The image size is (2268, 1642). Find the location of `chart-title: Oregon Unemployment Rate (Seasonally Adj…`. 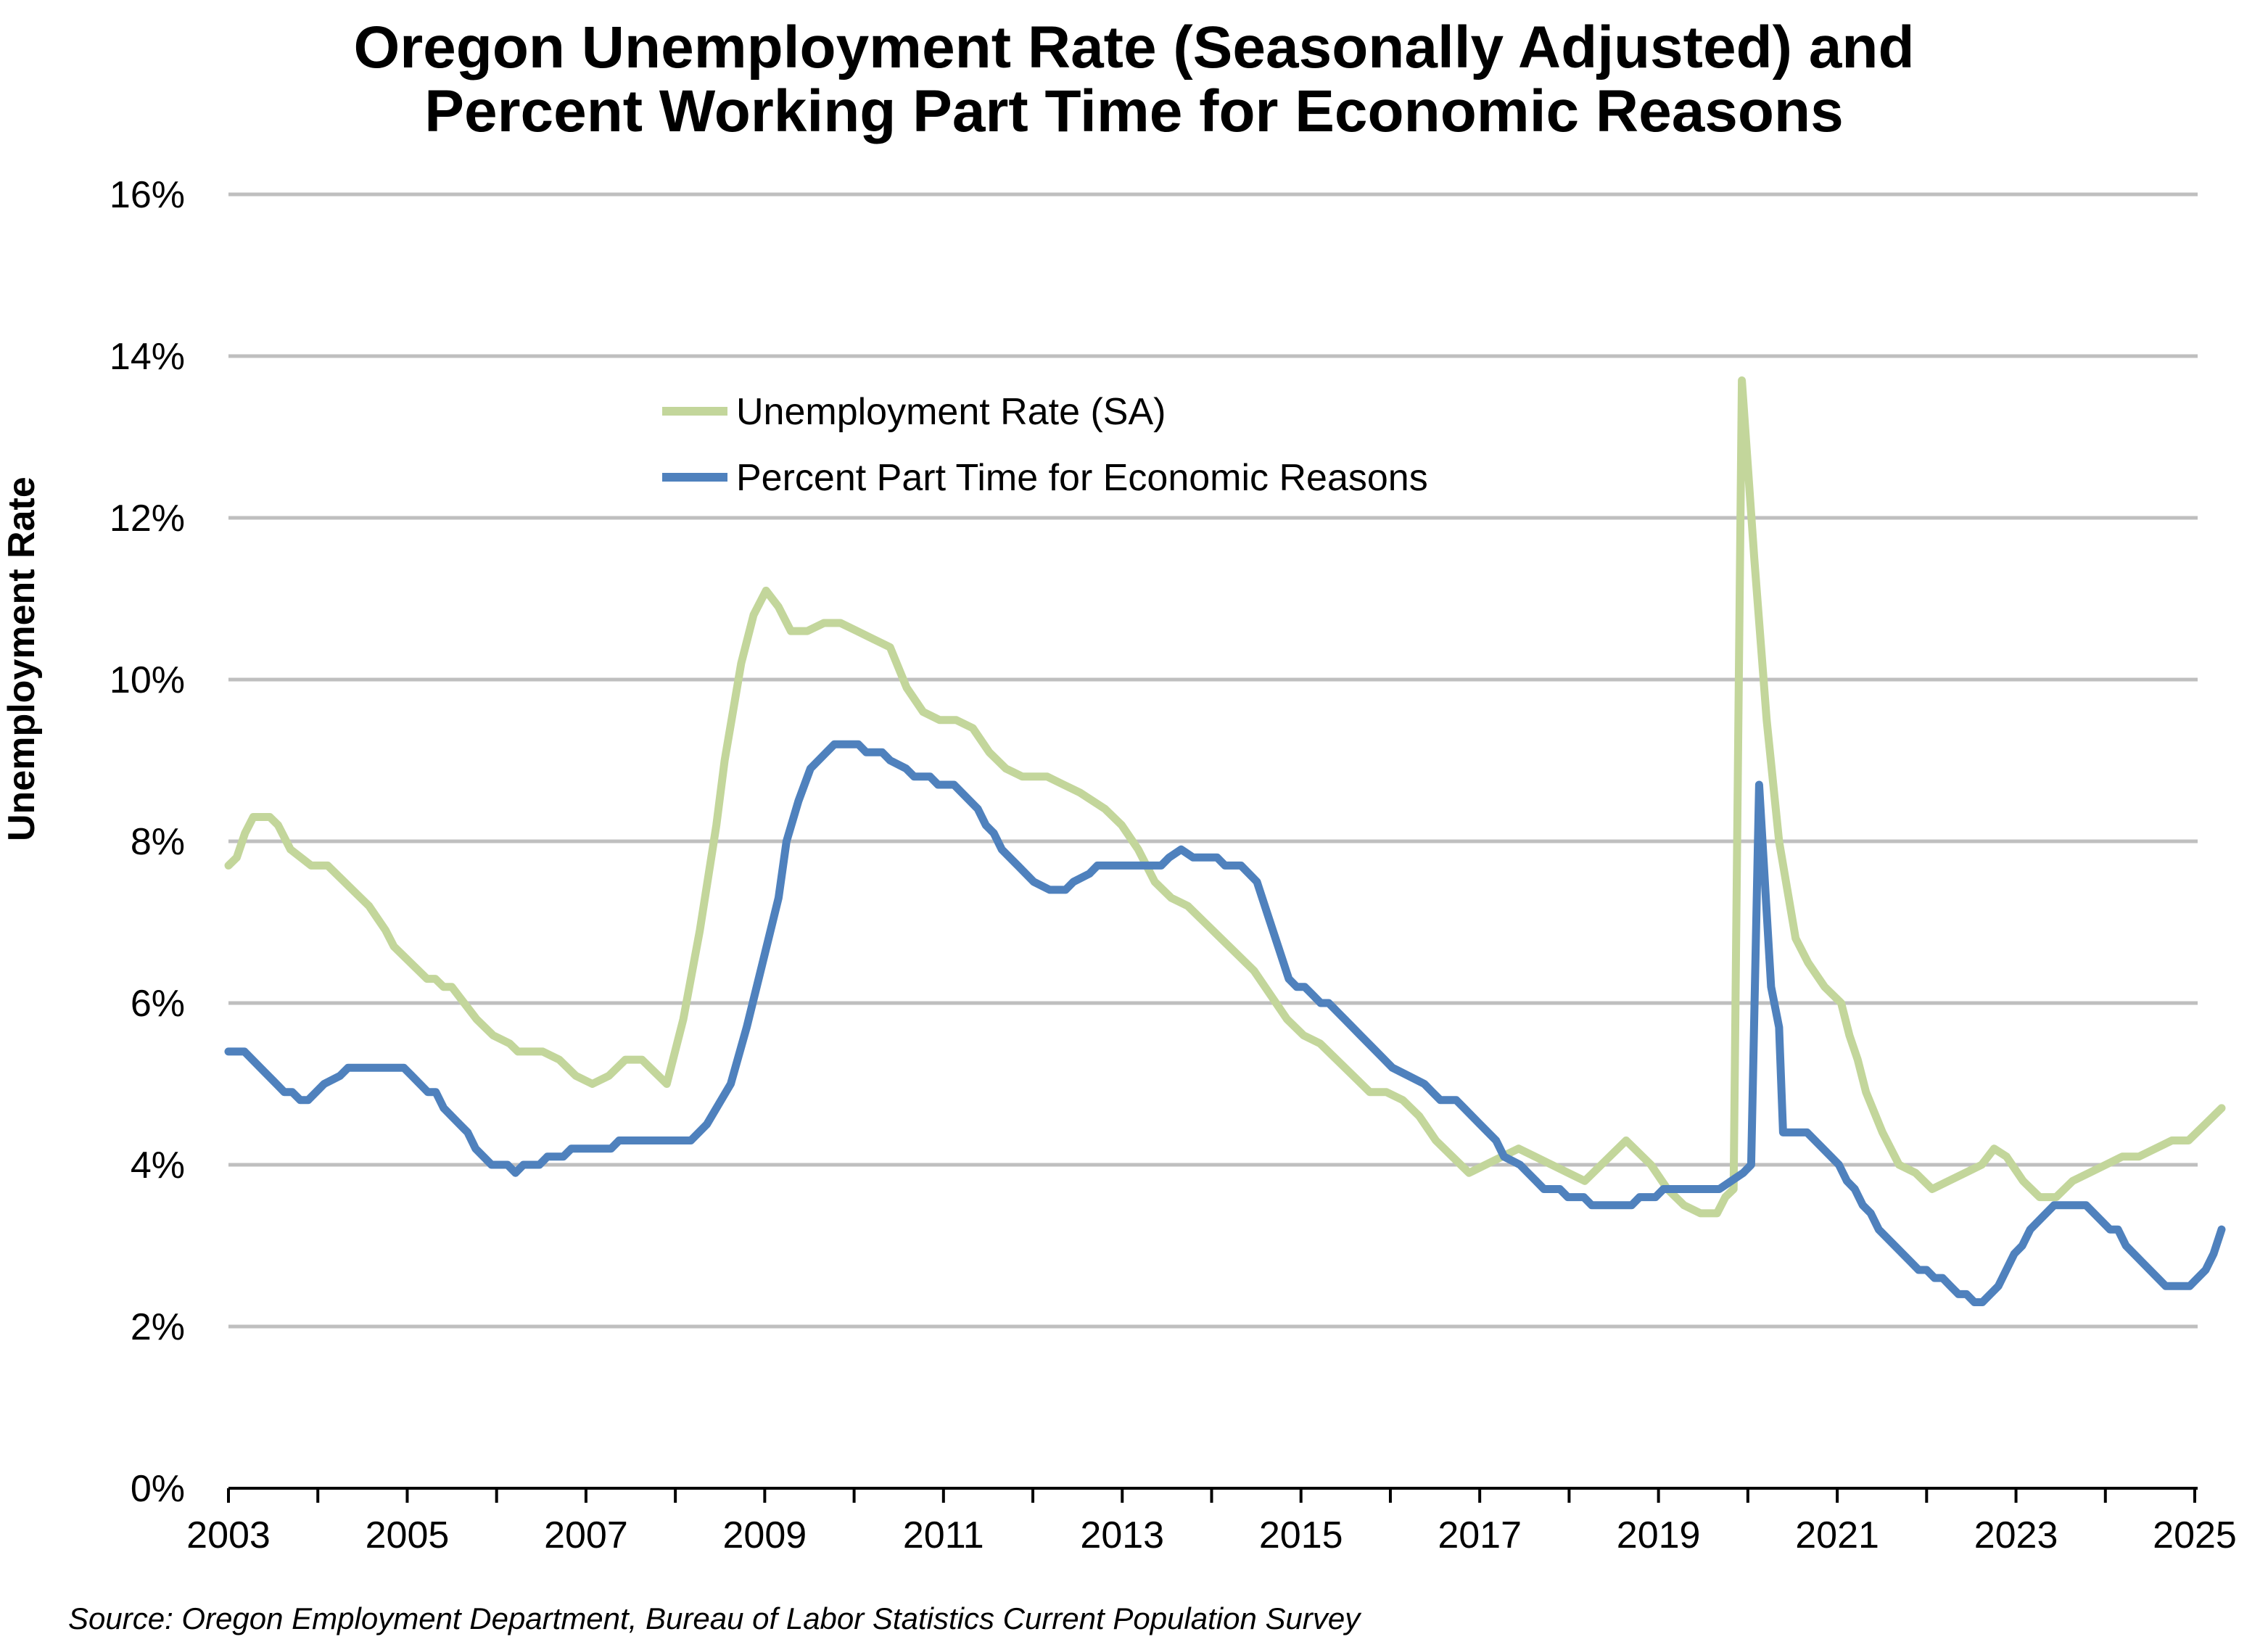

chart-title: Oregon Unemployment Rate (Seasonally Adj… is located at coordinates (1134, 80).